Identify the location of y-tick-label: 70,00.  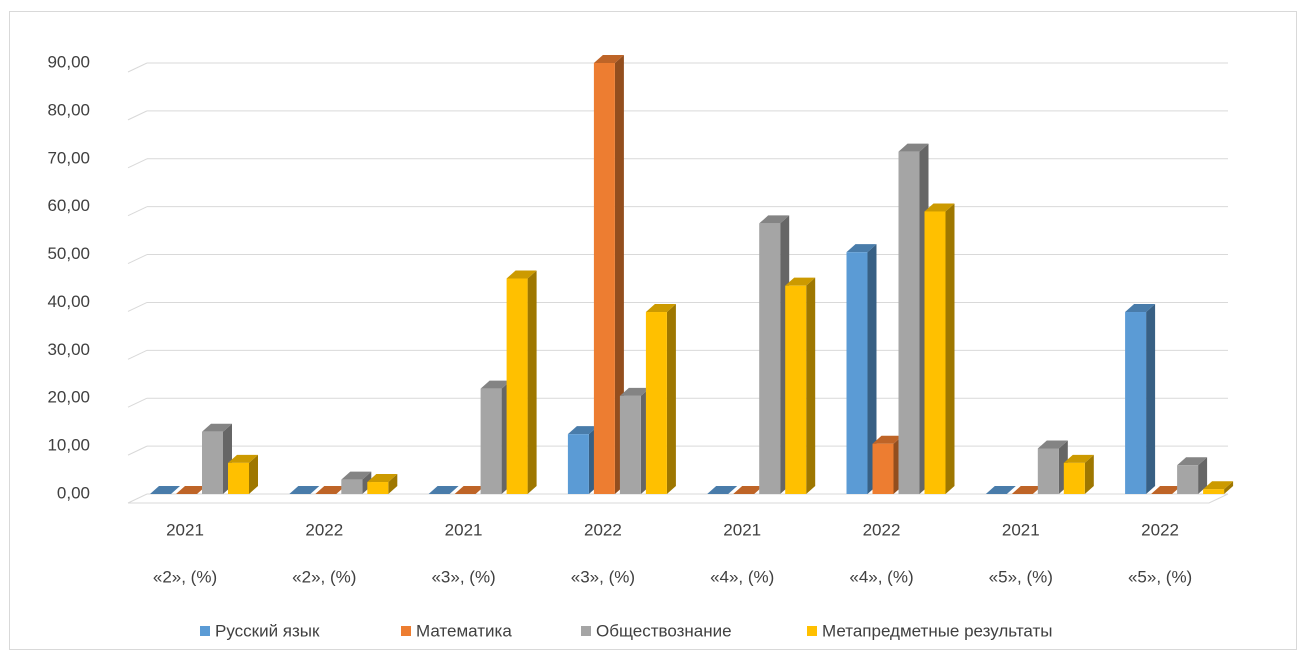
(68, 157).